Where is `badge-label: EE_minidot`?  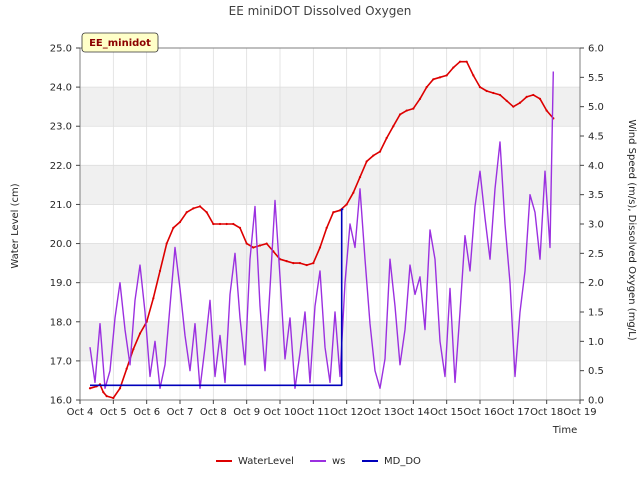
badge-label: EE_minidot is located at coordinates (120, 43).